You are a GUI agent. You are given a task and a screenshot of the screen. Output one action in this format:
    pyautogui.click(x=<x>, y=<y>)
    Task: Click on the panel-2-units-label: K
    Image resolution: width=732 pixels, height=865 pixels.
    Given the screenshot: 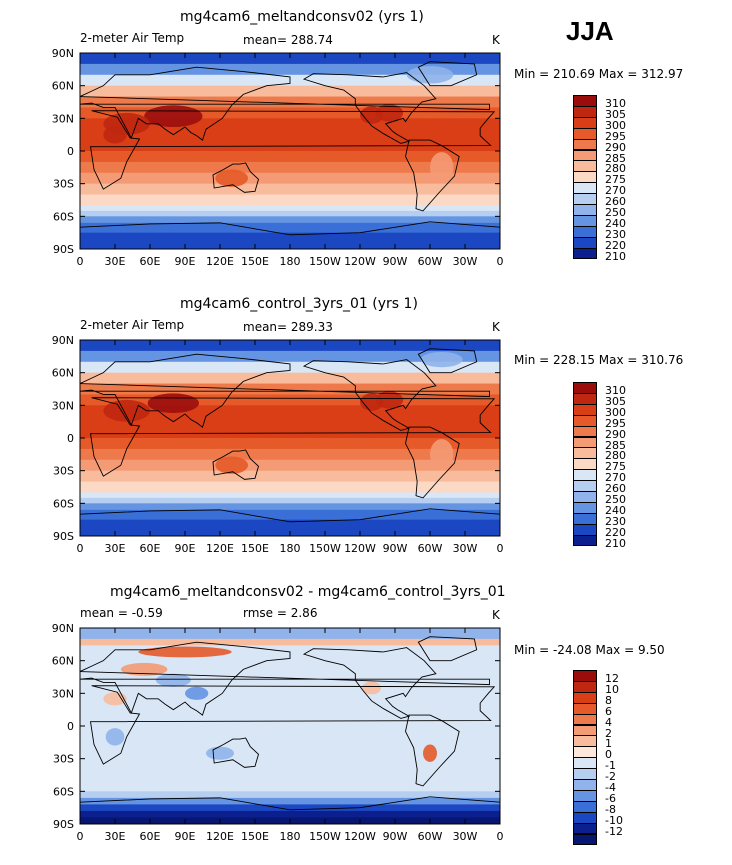 What is the action you would take?
    pyautogui.click(x=496, y=327)
    